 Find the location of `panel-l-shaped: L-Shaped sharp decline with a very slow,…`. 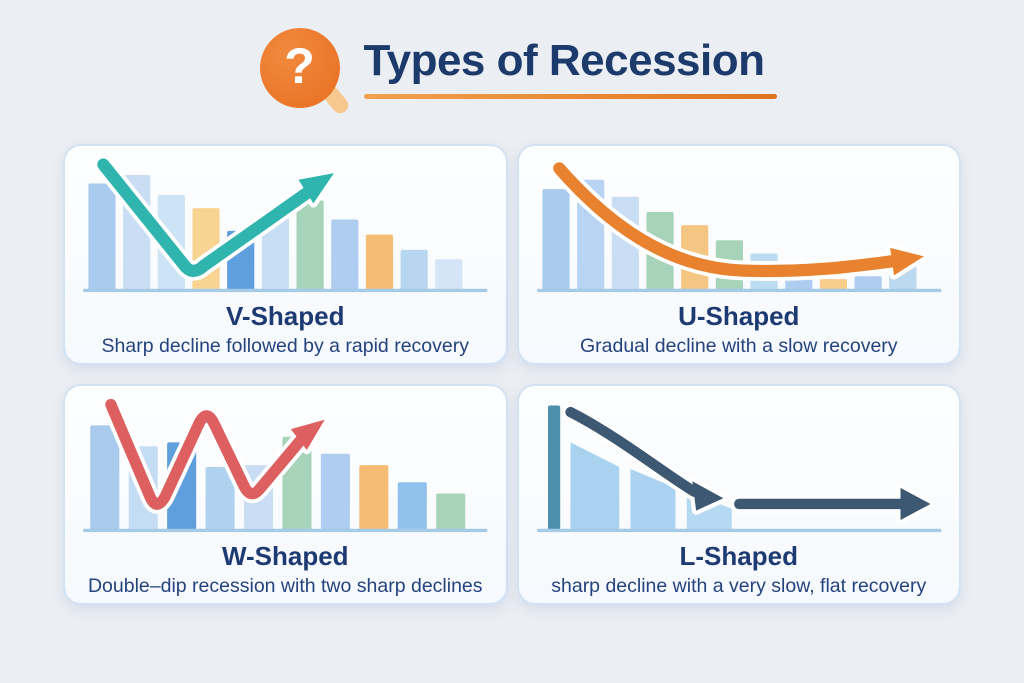

panel-l-shaped: L-Shaped sharp decline with a very slow,… is located at coordinates (738, 494).